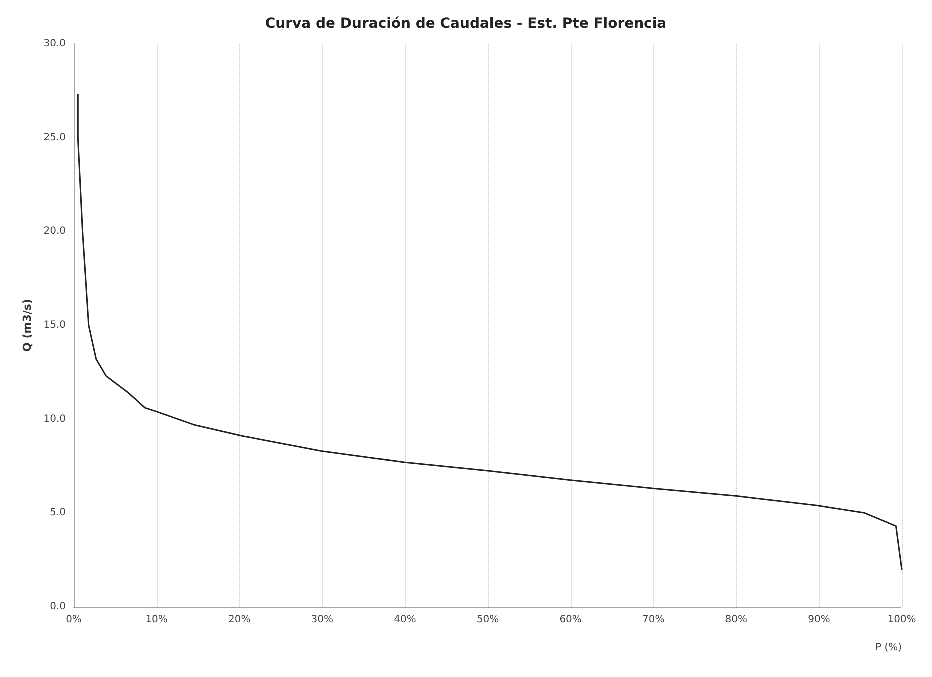 The height and width of the screenshot is (677, 932). I want to click on y-tick-label: 30.0, so click(55, 44).